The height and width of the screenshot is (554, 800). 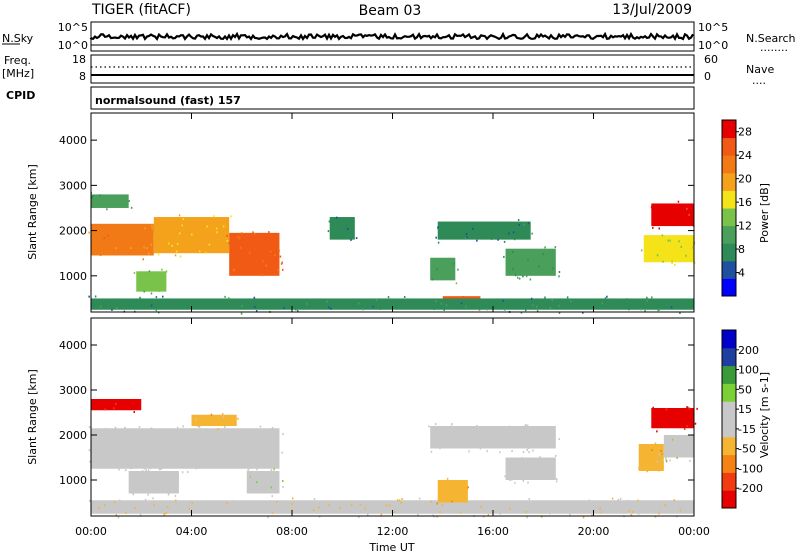 What do you see at coordinates (771, 38) in the screenshot?
I see `nsearch-label: N.Search` at bounding box center [771, 38].